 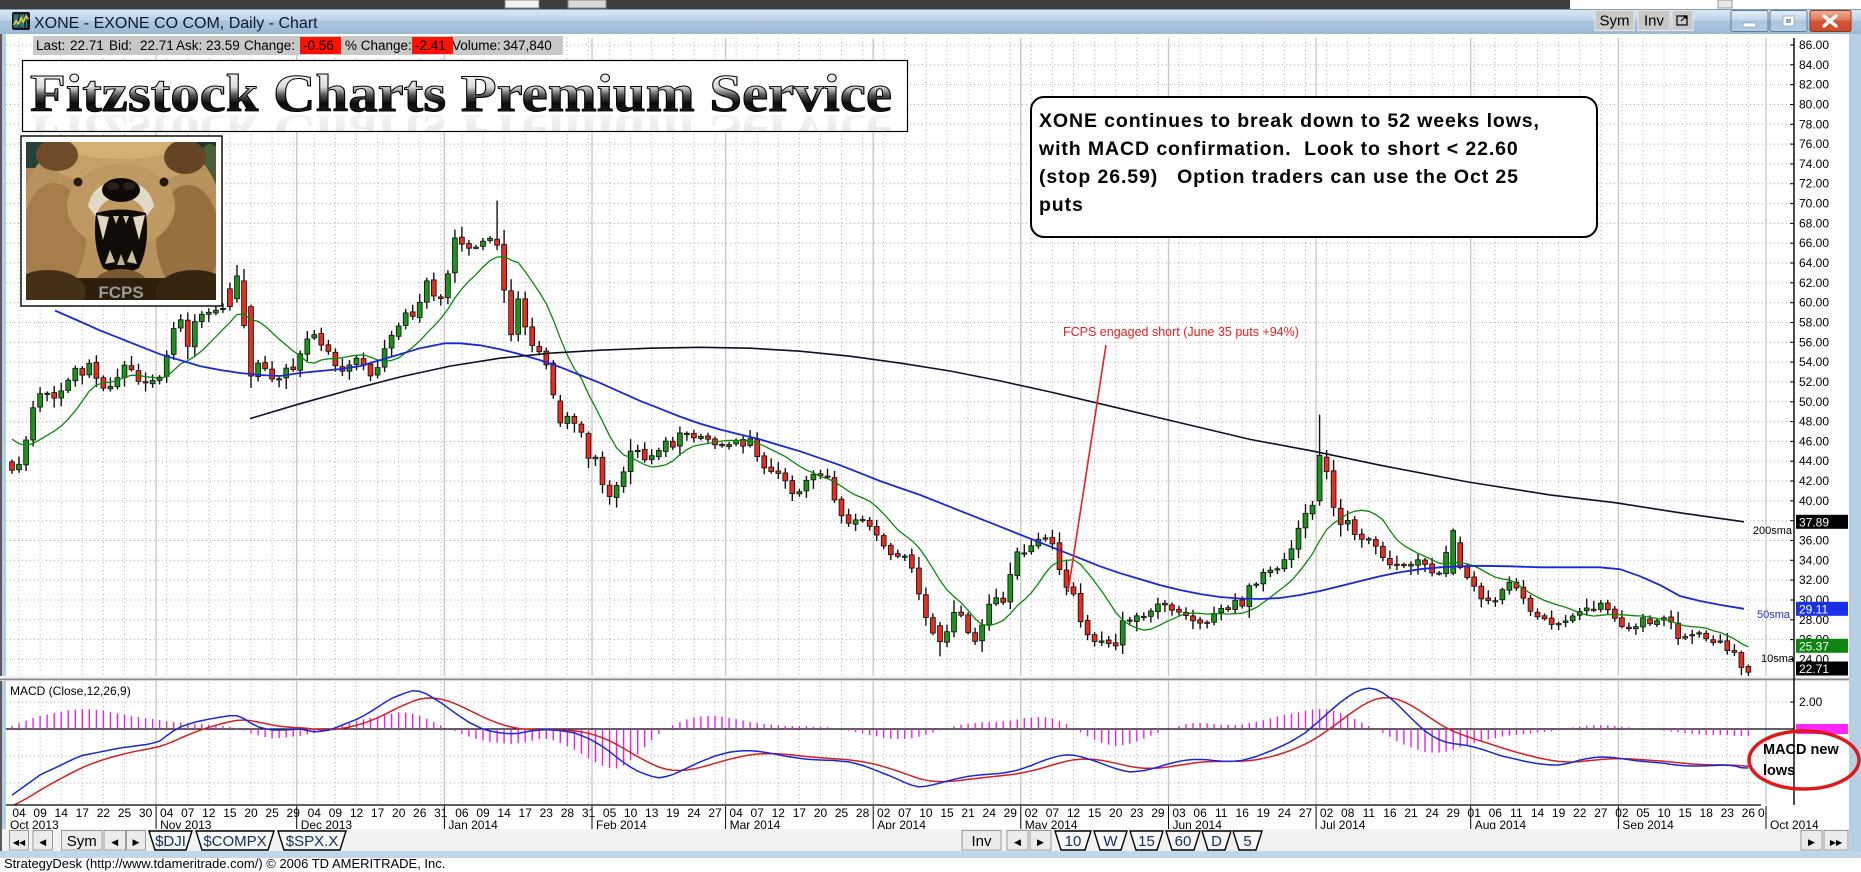 I want to click on svg-text: 19, so click(x=673, y=813).